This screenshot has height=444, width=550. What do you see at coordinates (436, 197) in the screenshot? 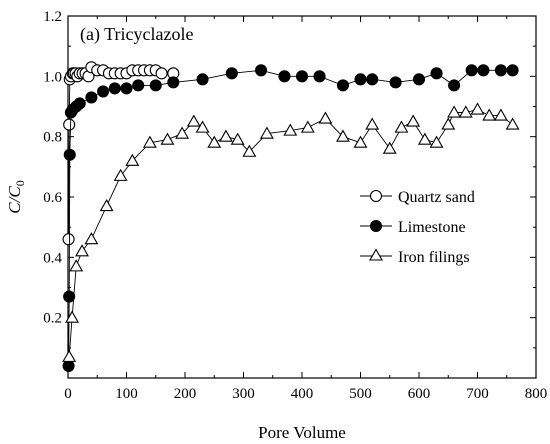
I see `legend-label-quartz-sand: Quartz sand` at bounding box center [436, 197].